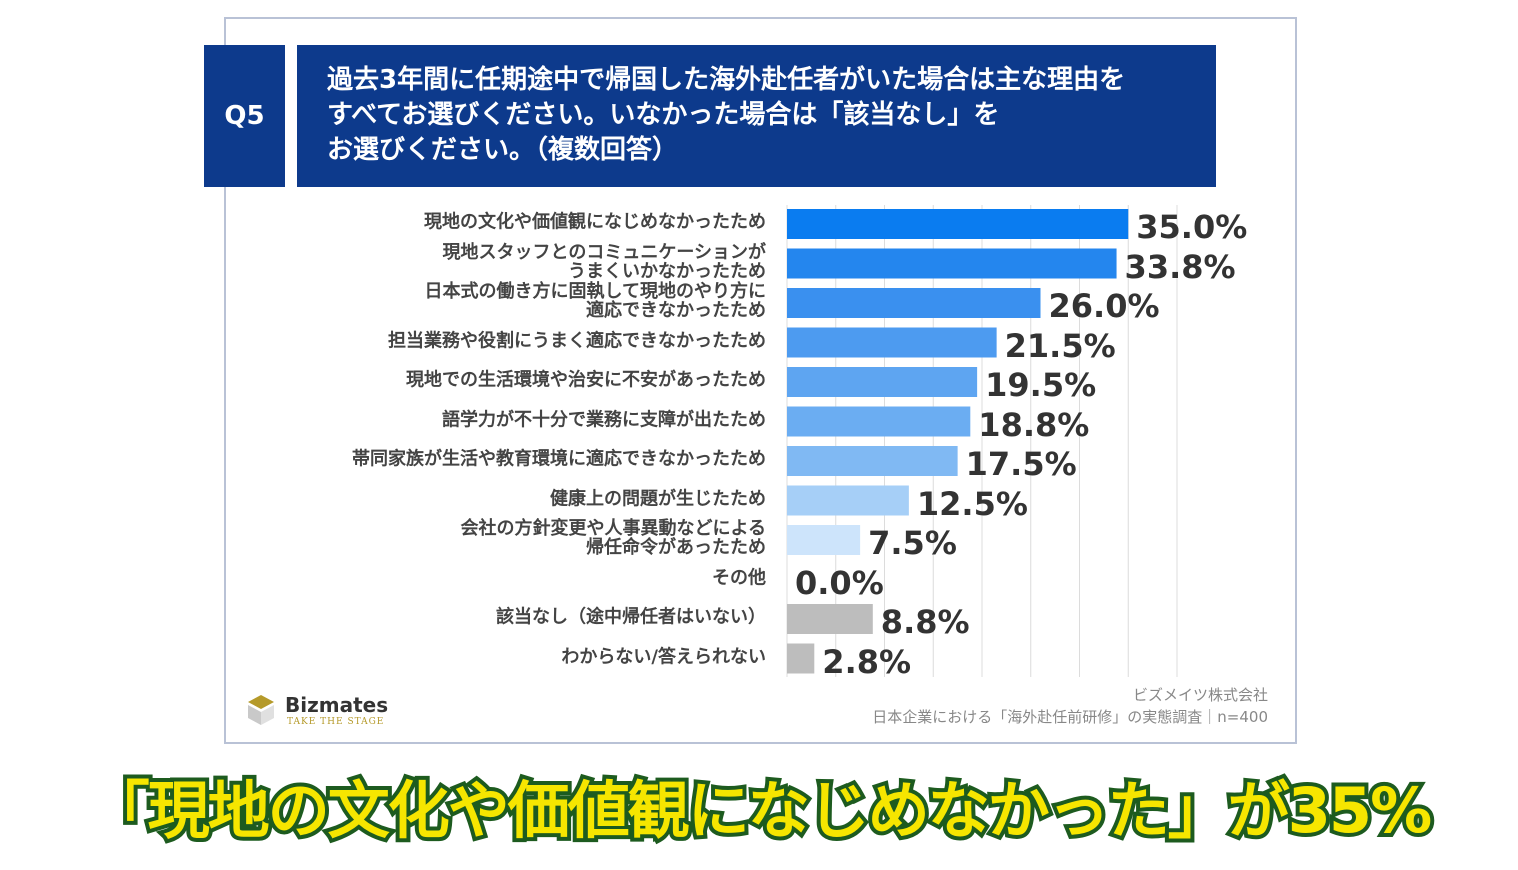 This screenshot has width=1518, height=870. What do you see at coordinates (337, 705) in the screenshot?
I see `logo-name: Bizmates` at bounding box center [337, 705].